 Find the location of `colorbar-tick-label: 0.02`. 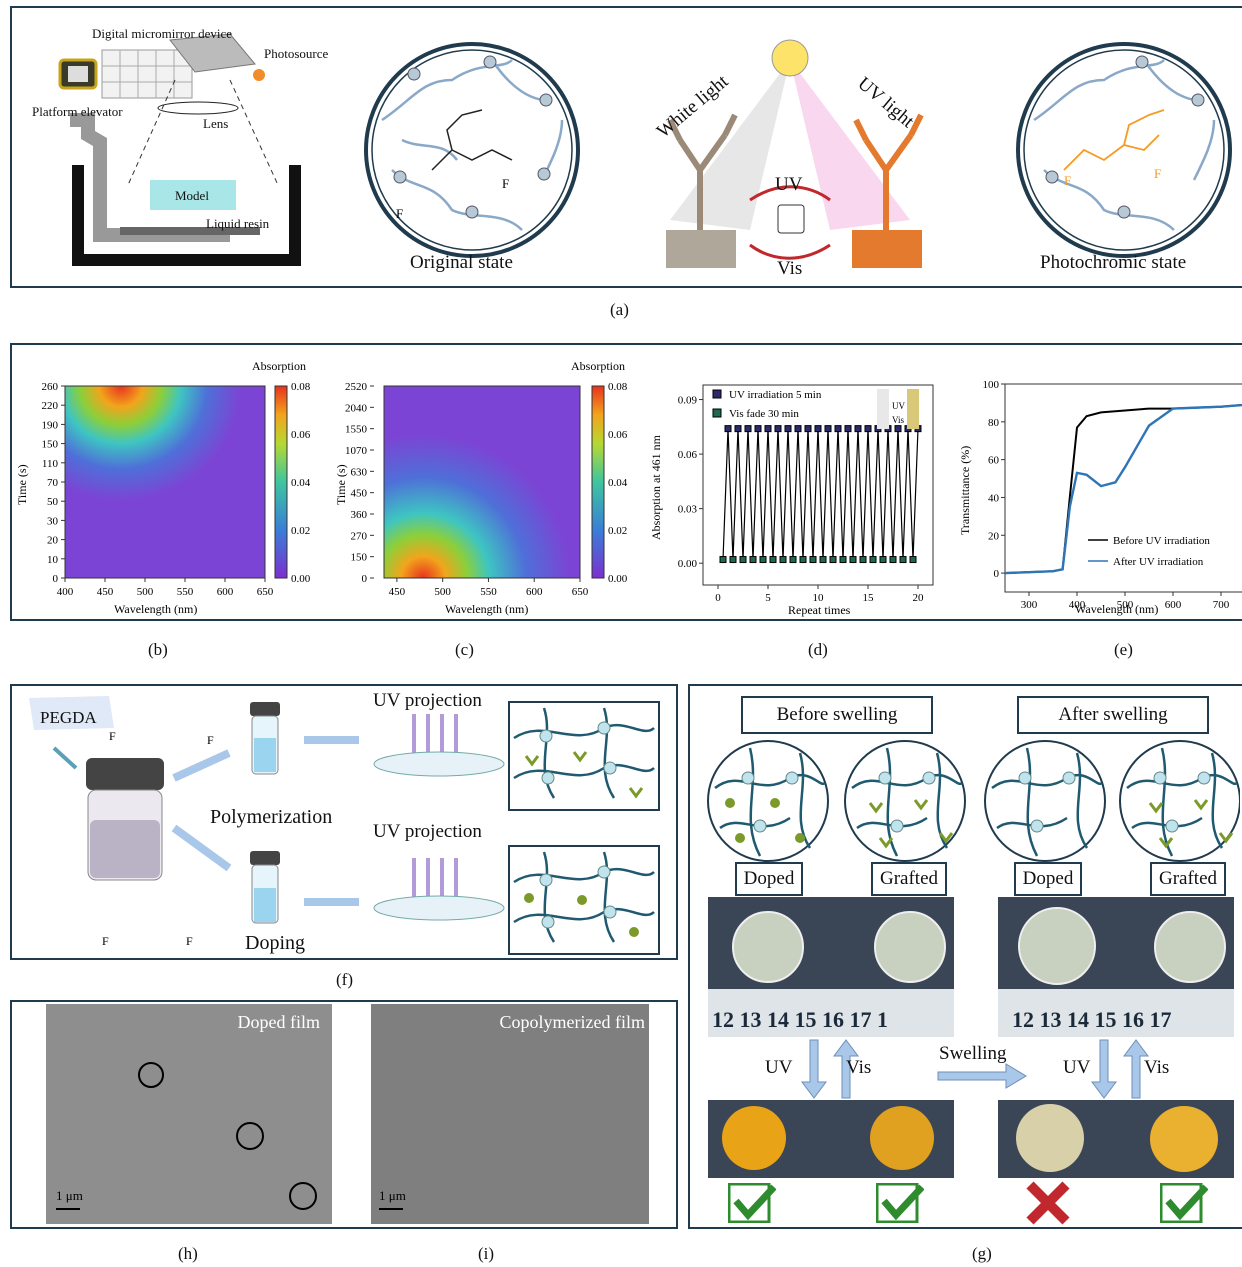

colorbar-tick-label: 0.02 is located at coordinates (617, 531).